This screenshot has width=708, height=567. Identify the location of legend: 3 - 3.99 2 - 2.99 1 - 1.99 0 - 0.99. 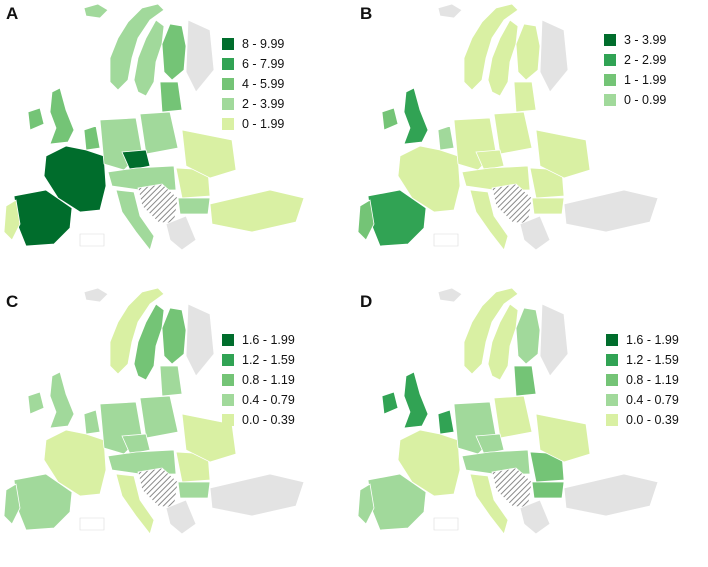
(635, 70).